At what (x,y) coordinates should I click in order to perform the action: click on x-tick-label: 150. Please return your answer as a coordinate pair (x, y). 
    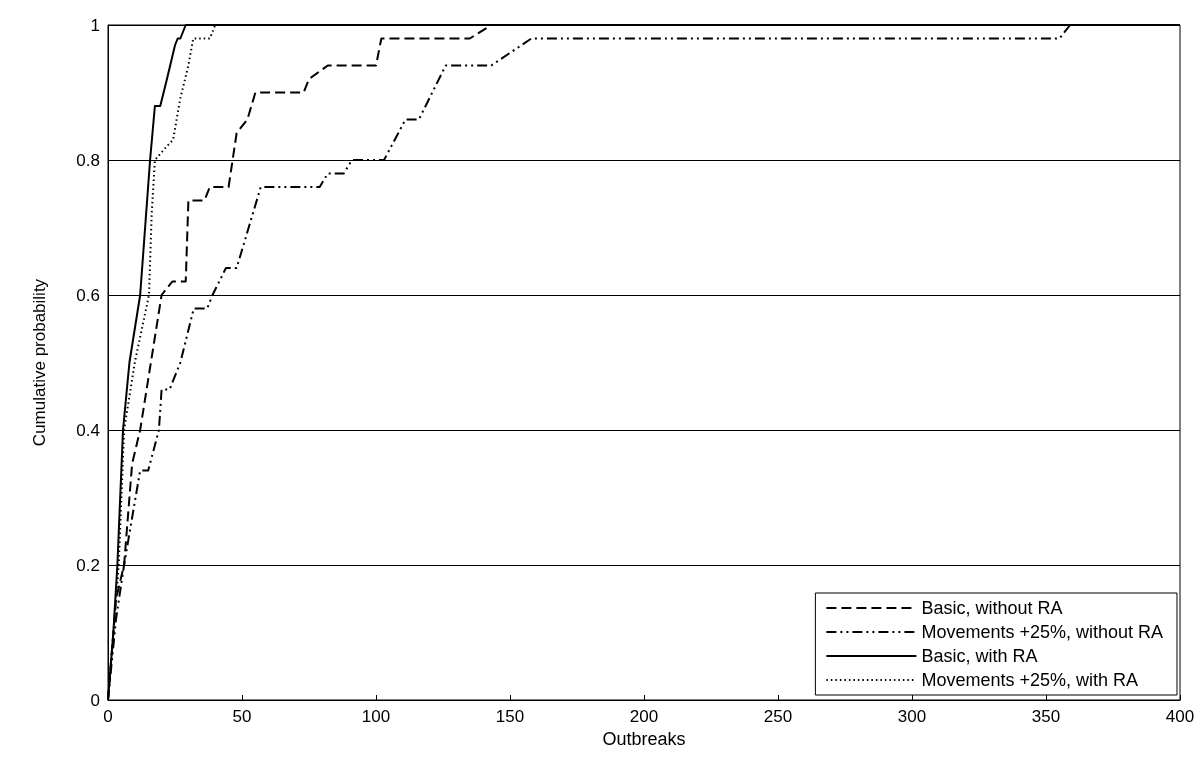
    Looking at the image, I should click on (510, 716).